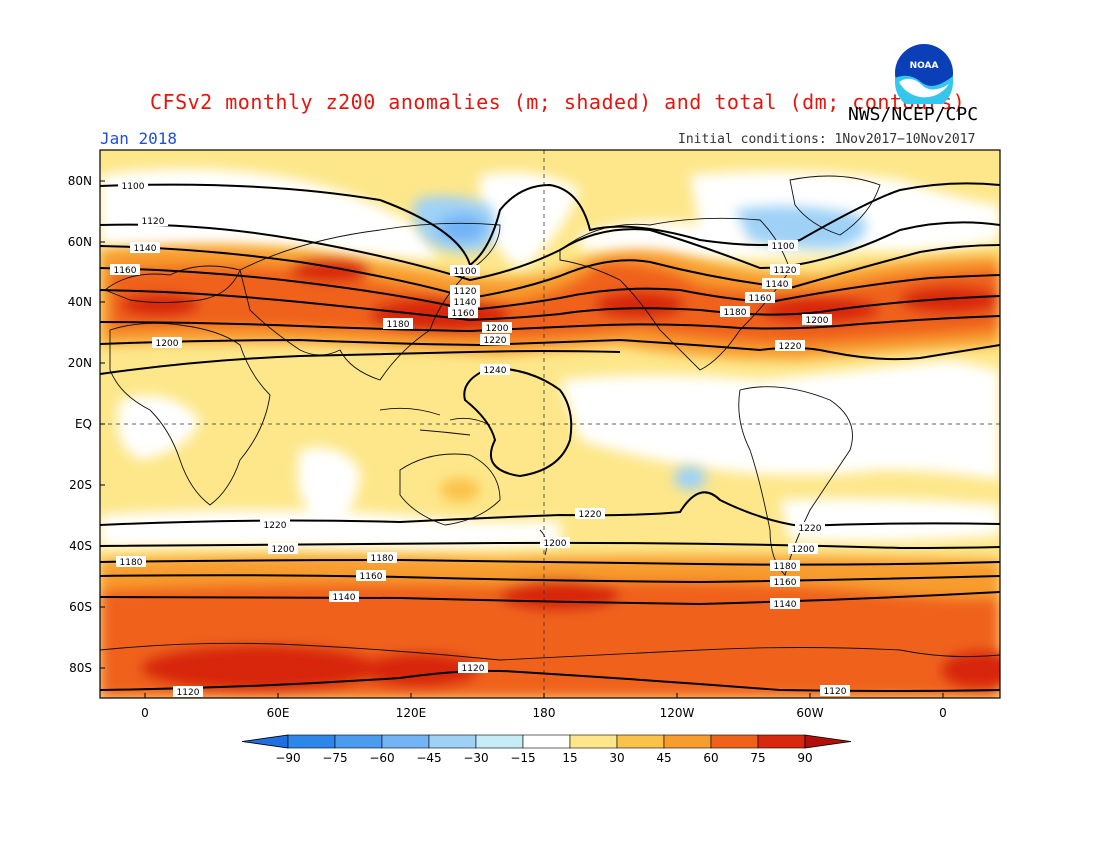 The image size is (1100, 850). What do you see at coordinates (495, 371) in the screenshot?
I see `contour-label: 1240` at bounding box center [495, 371].